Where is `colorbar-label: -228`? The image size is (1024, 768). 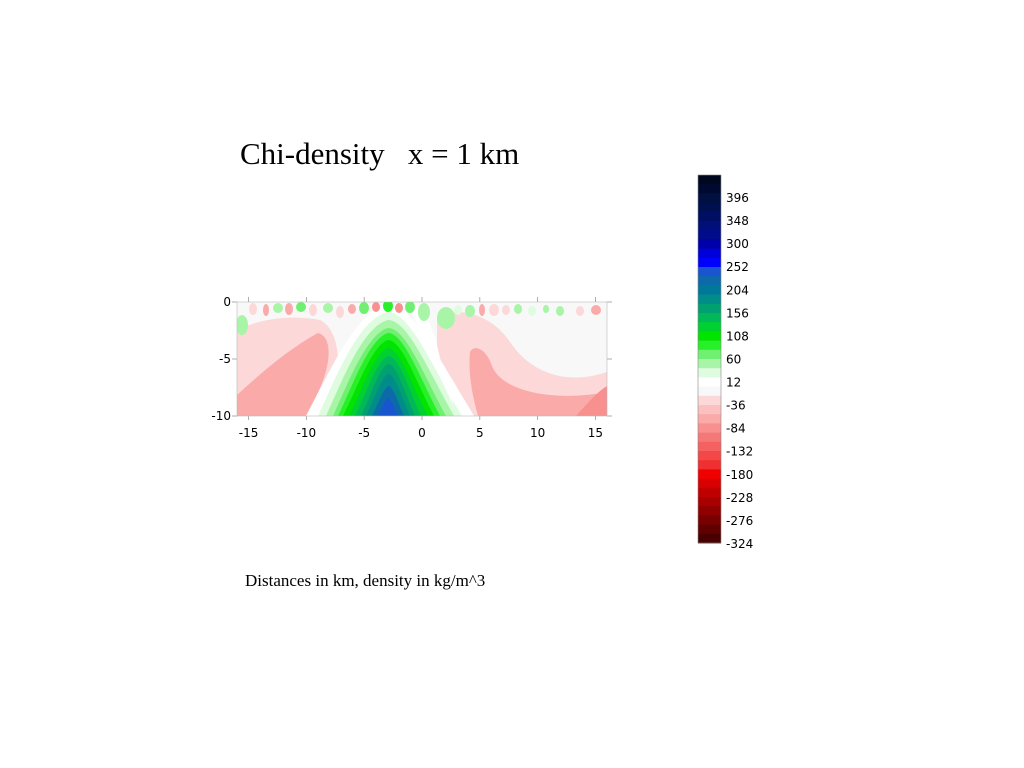 colorbar-label: -228 is located at coordinates (739, 498).